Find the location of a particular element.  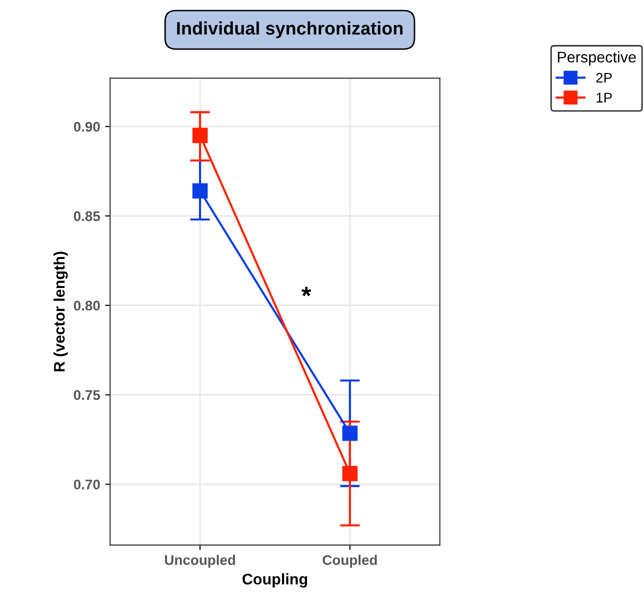

x-tick-label: Uncoupled is located at coordinates (200, 561).